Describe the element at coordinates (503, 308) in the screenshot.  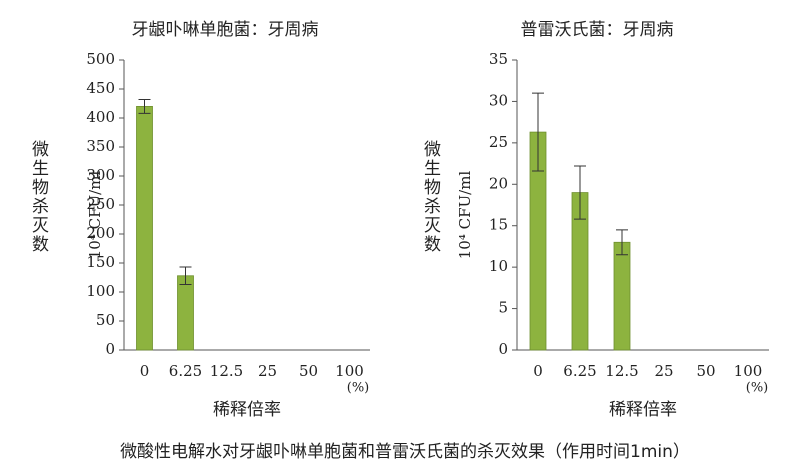
I see `y-tick-label: 5` at that location.